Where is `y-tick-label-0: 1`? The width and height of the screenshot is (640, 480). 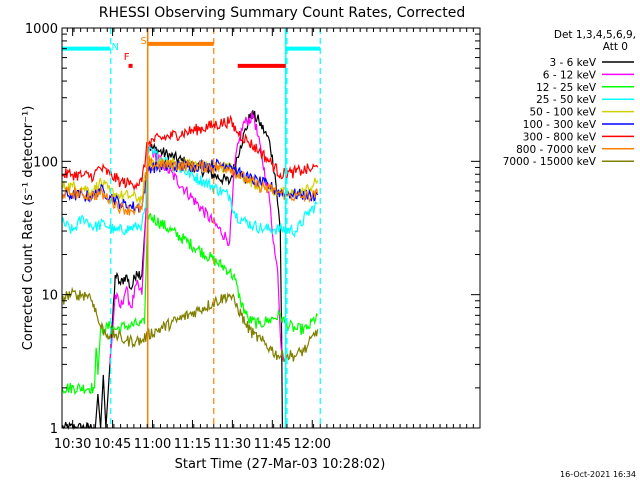 y-tick-label-0: 1 is located at coordinates (54, 429).